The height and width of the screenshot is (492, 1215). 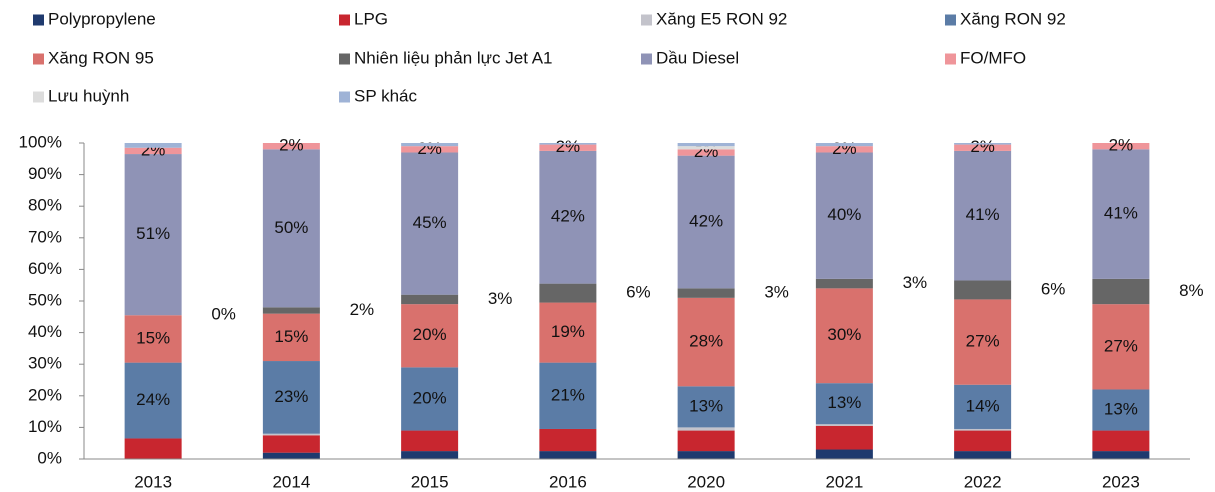 What do you see at coordinates (45, 173) in the screenshot?
I see `y-tick-label: 90%` at bounding box center [45, 173].